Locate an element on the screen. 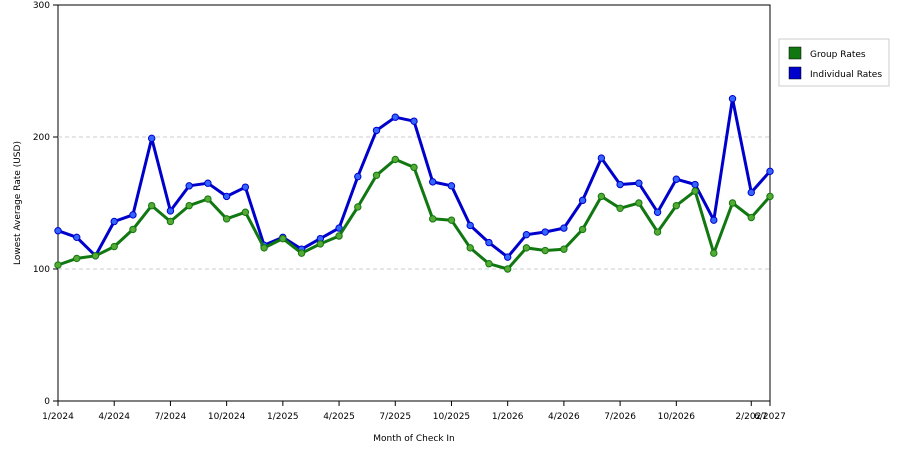 The height and width of the screenshot is (450, 900). x-tick-label: 1/2026 is located at coordinates (508, 417).